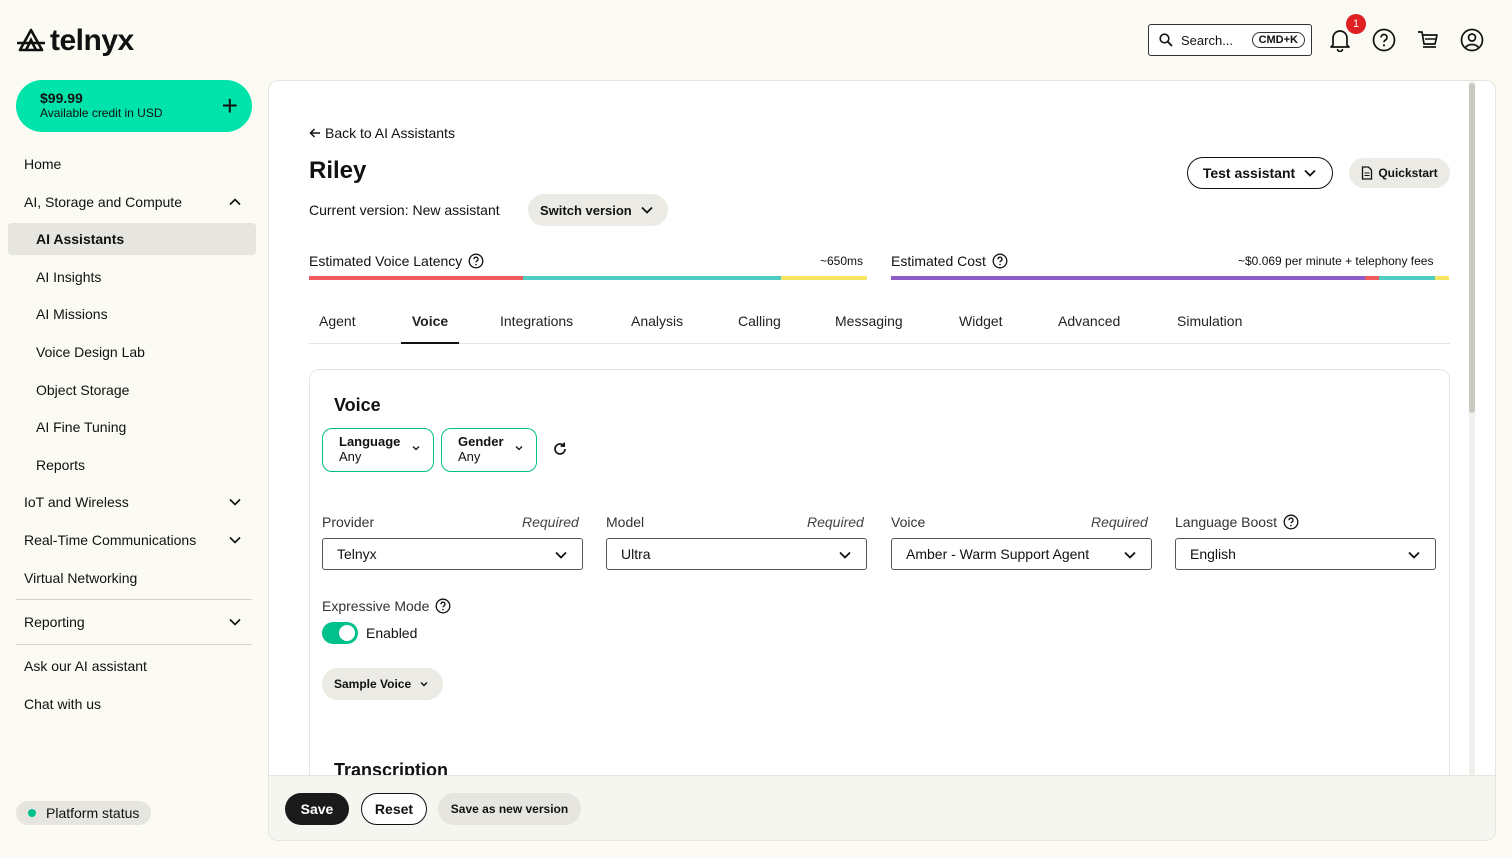 The height and width of the screenshot is (857, 1512). Describe the element at coordinates (1472, 248) in the screenshot. I see `scrollbar-thumb` at that location.